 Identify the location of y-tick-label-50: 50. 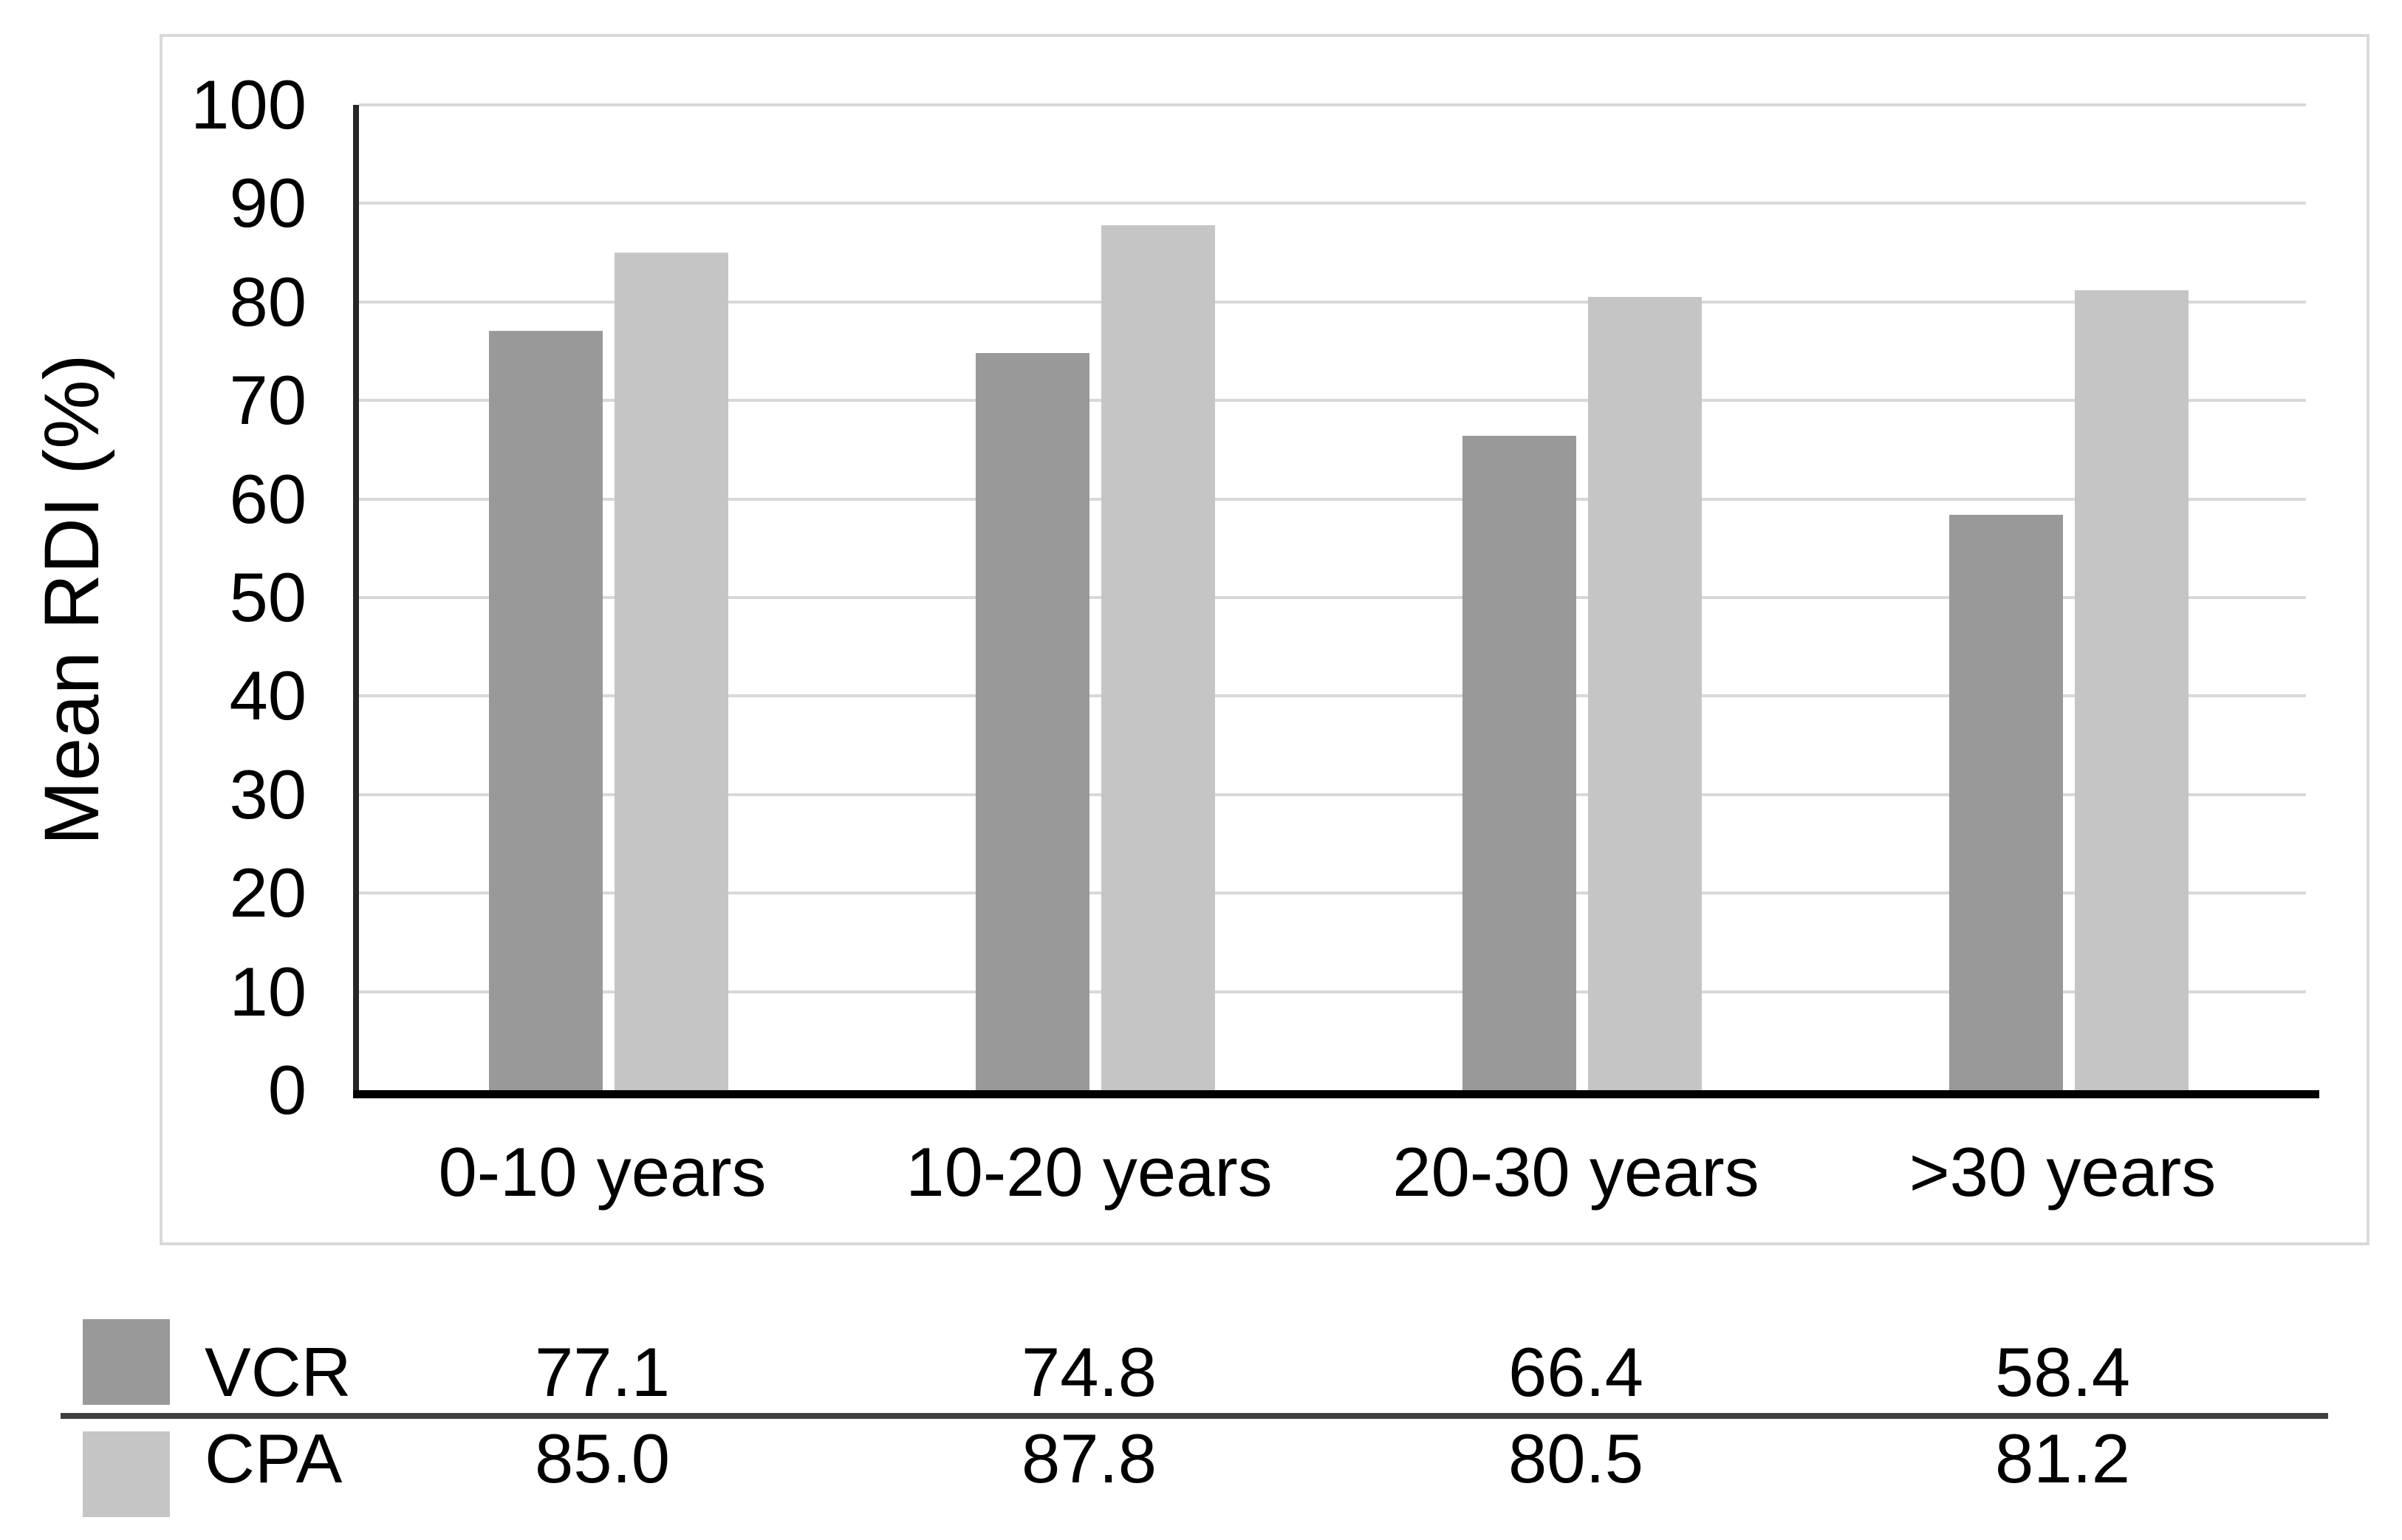
(268, 597).